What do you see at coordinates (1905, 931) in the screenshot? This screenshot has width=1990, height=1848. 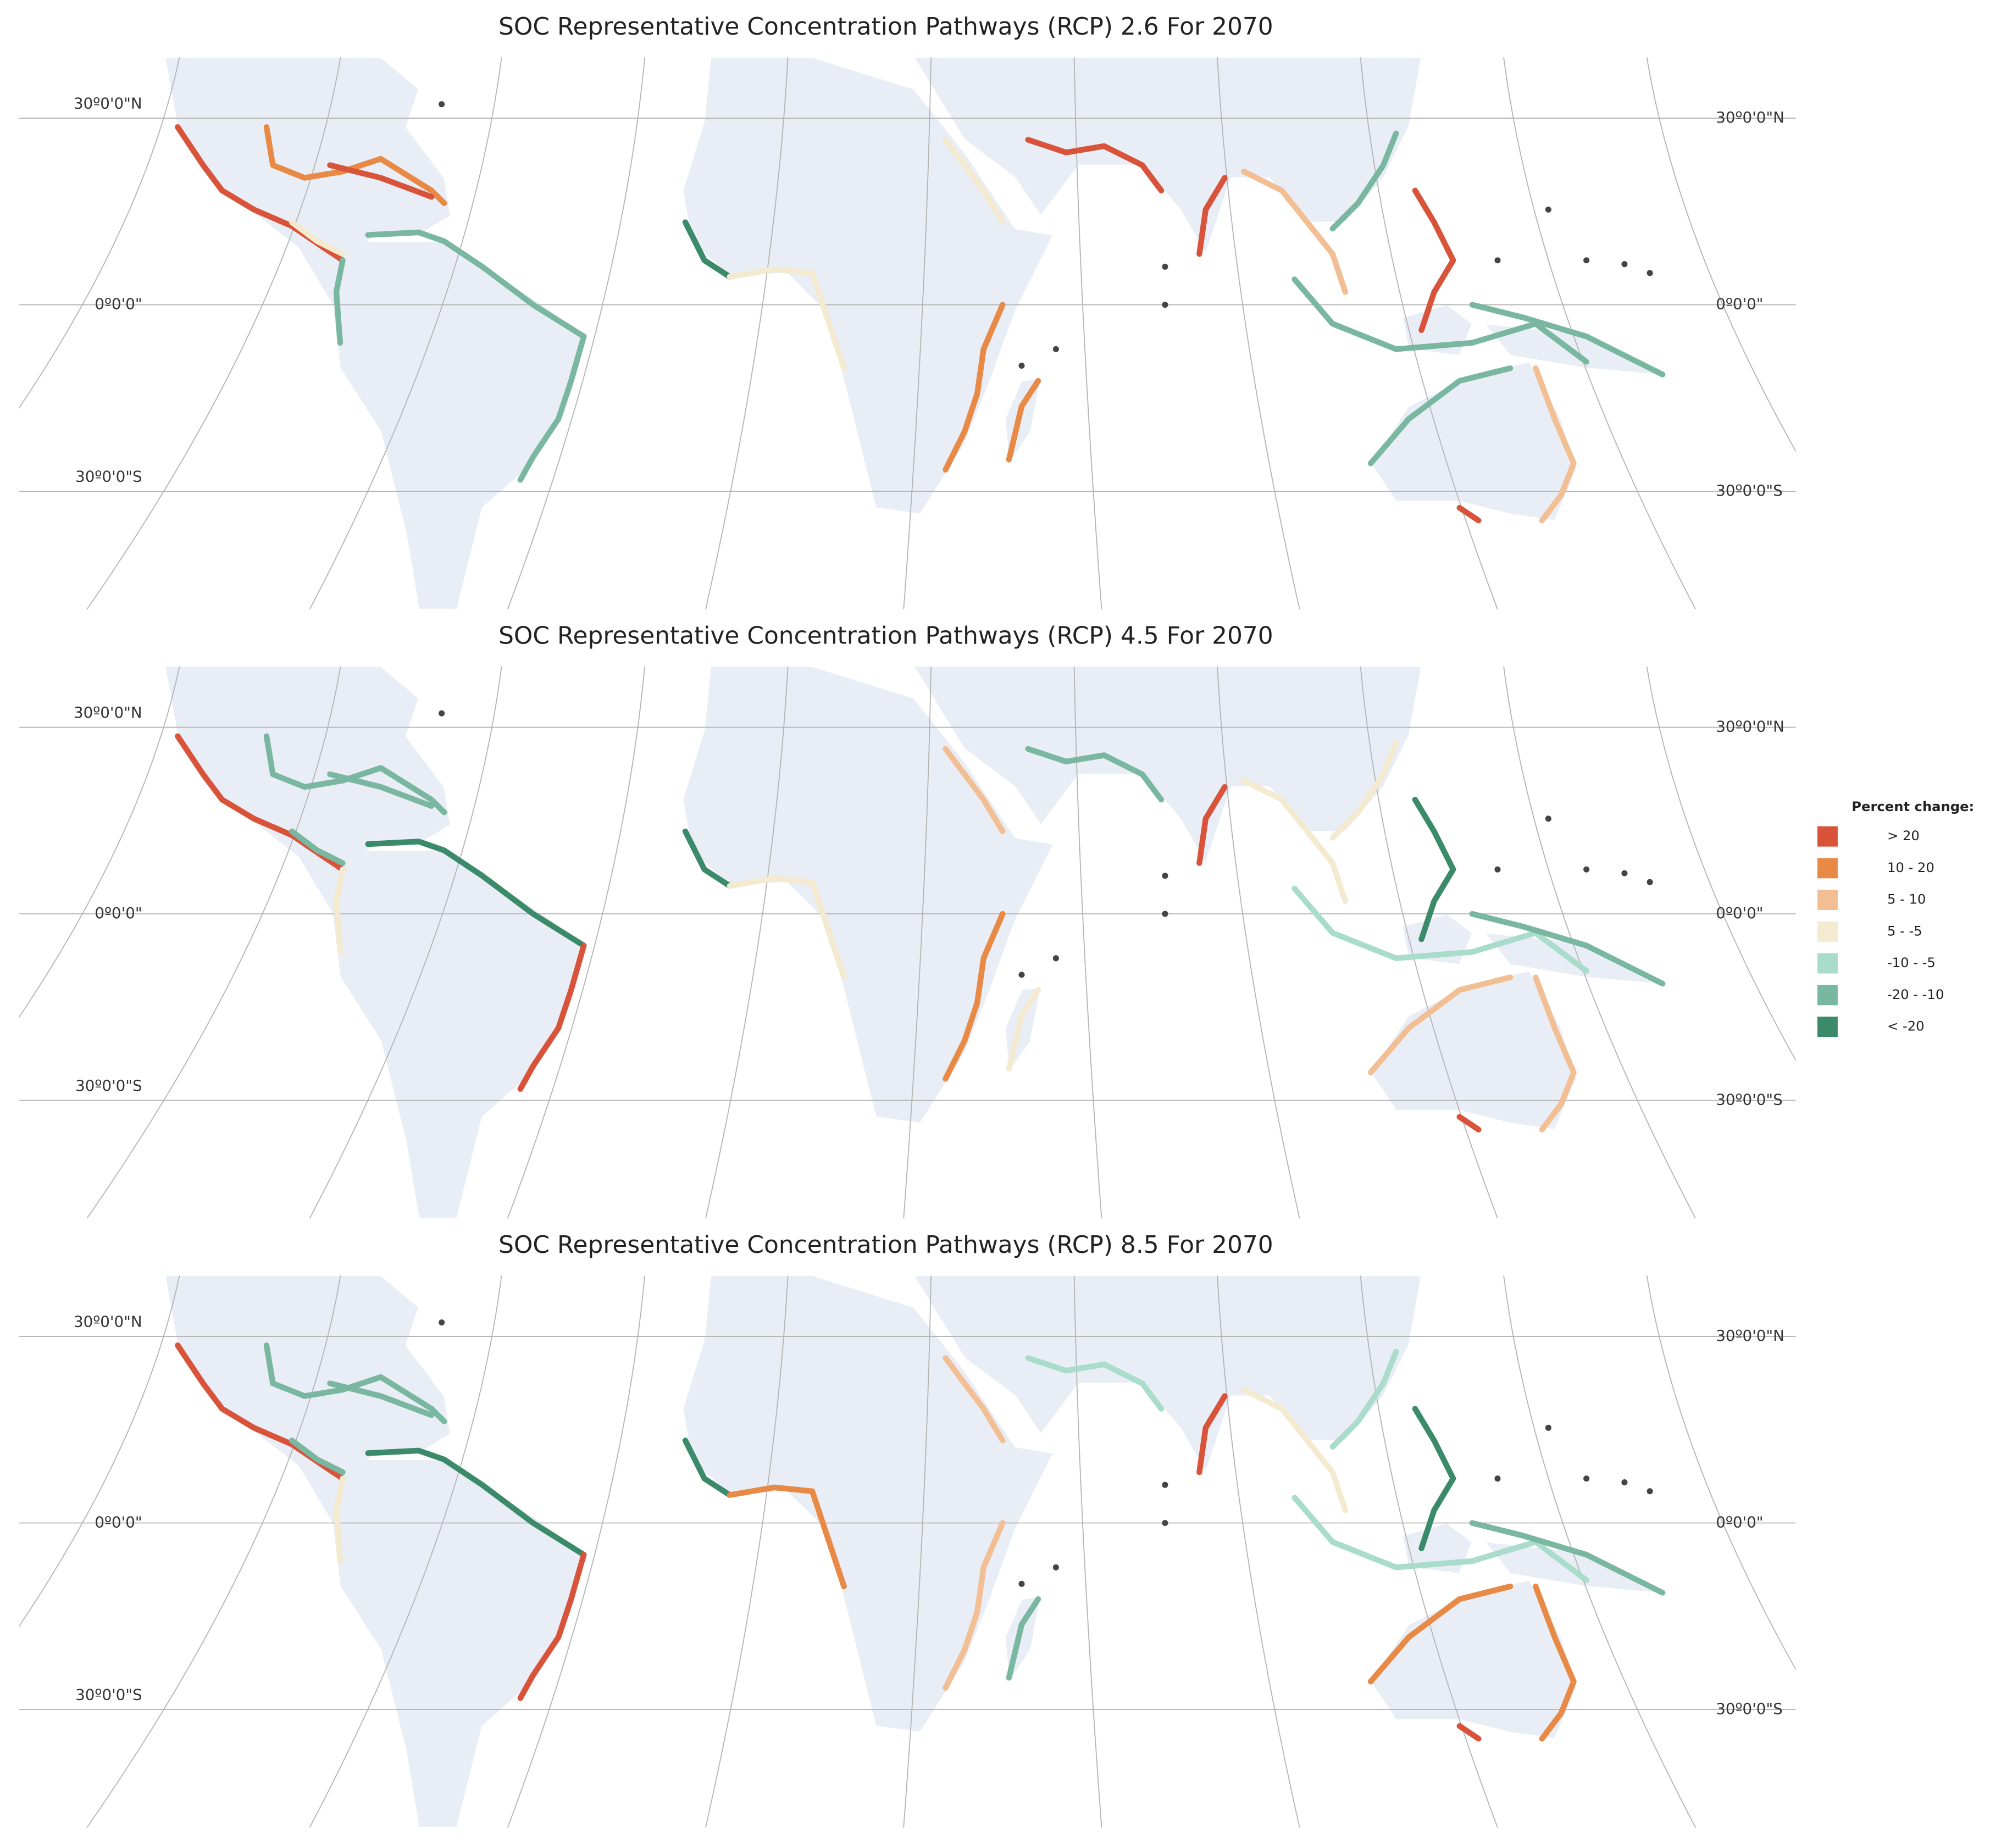 I see `legend-label: 5 - -5` at bounding box center [1905, 931].